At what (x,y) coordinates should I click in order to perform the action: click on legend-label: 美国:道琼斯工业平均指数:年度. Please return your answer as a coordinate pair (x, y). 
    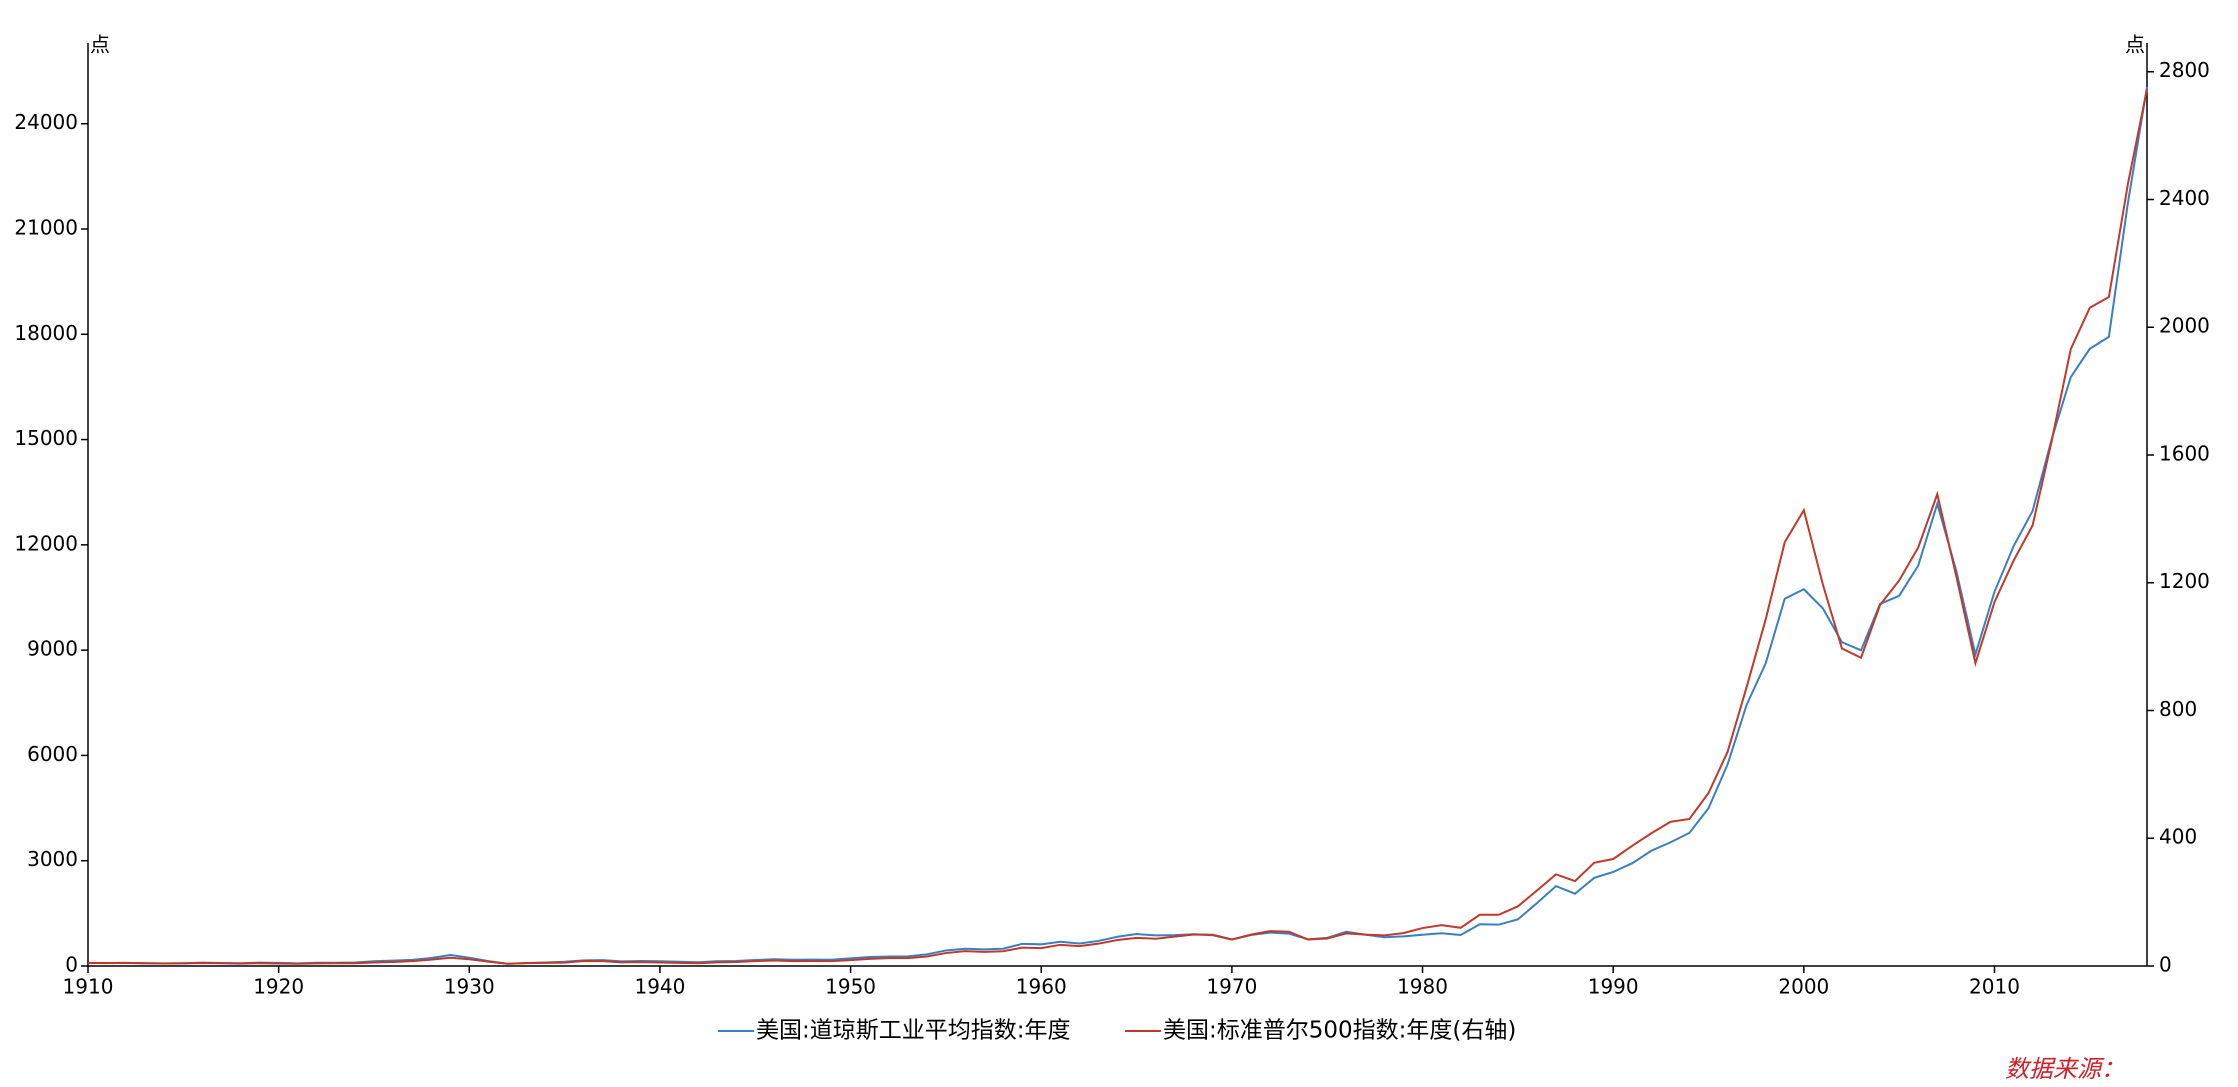
    Looking at the image, I should click on (913, 1031).